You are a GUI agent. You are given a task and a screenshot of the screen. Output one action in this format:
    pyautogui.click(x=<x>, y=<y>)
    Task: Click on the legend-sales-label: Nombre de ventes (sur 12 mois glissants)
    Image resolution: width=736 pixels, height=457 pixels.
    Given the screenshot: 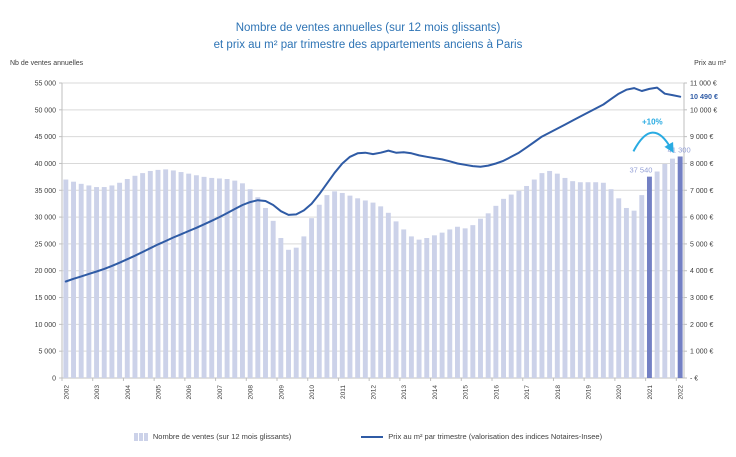 What is the action you would take?
    pyautogui.click(x=222, y=436)
    